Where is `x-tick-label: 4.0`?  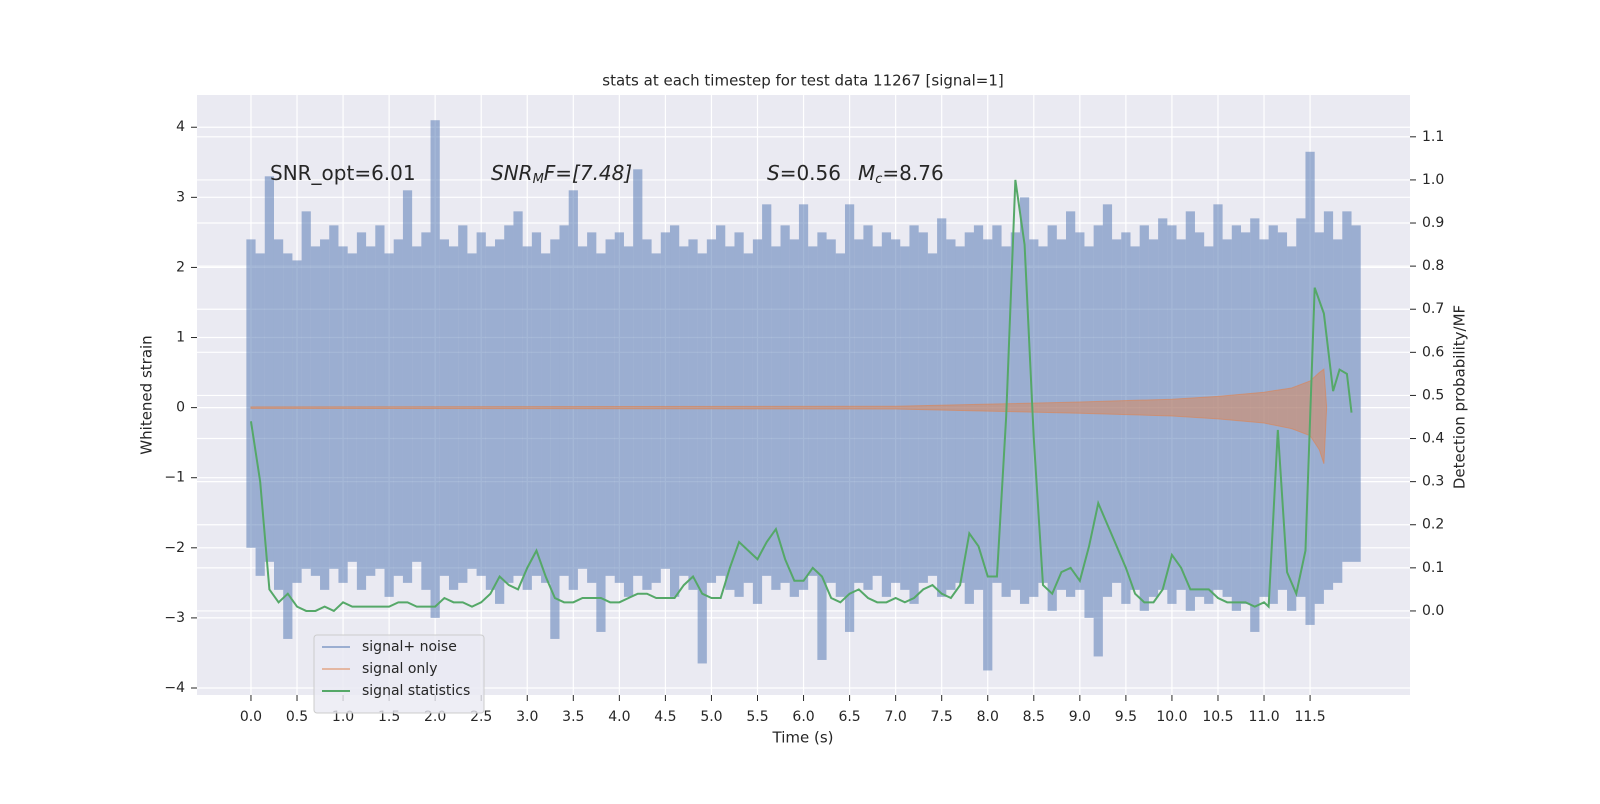 x-tick-label: 4.0 is located at coordinates (619, 717).